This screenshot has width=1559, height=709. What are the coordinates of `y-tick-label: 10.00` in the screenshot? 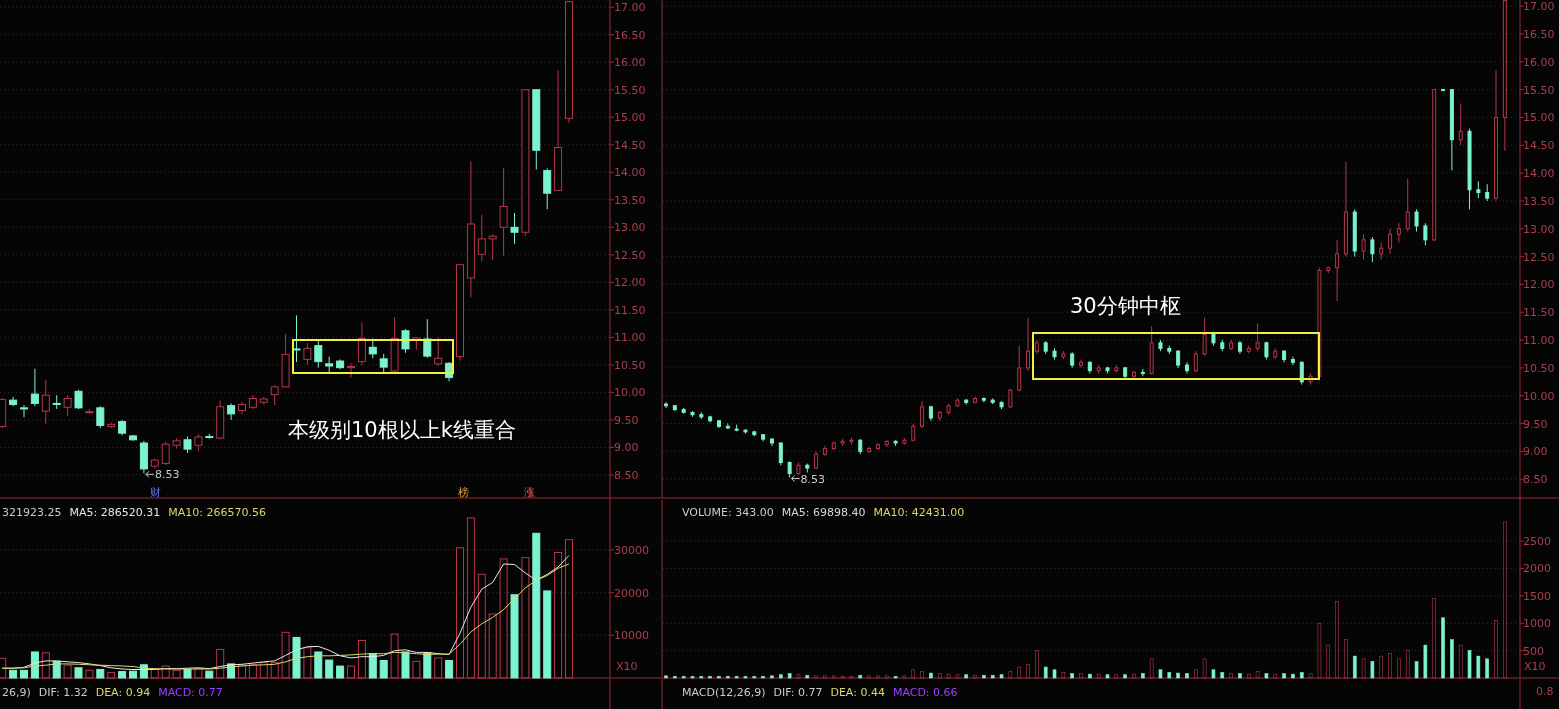 It's located at (630, 393).